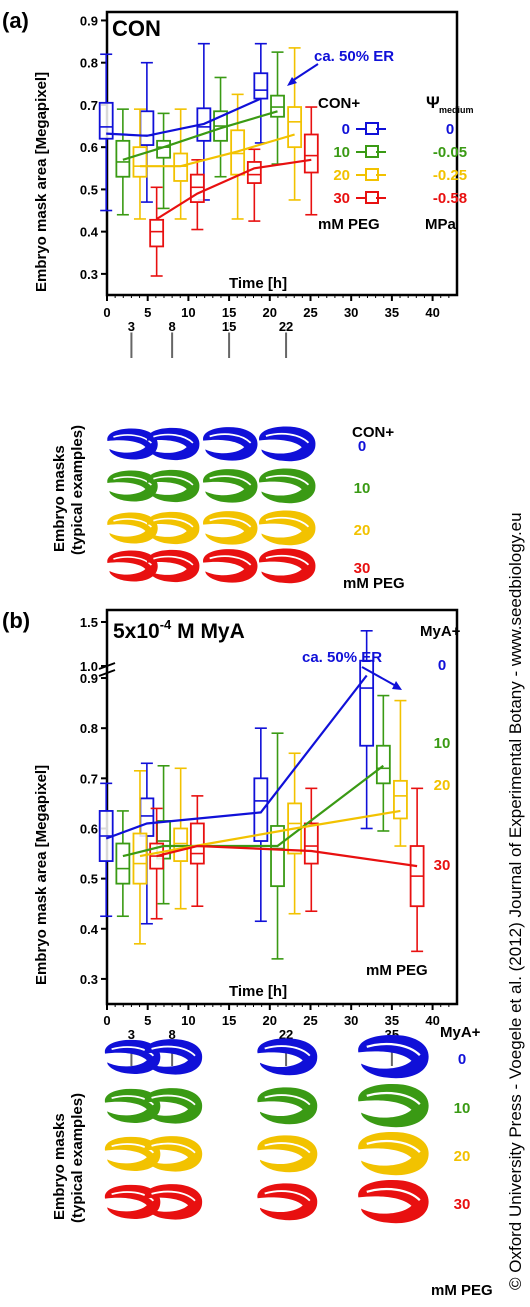 Image resolution: width=530 pixels, height=1307 pixels. I want to click on legend-psi-10: -0.05, so click(450, 152).